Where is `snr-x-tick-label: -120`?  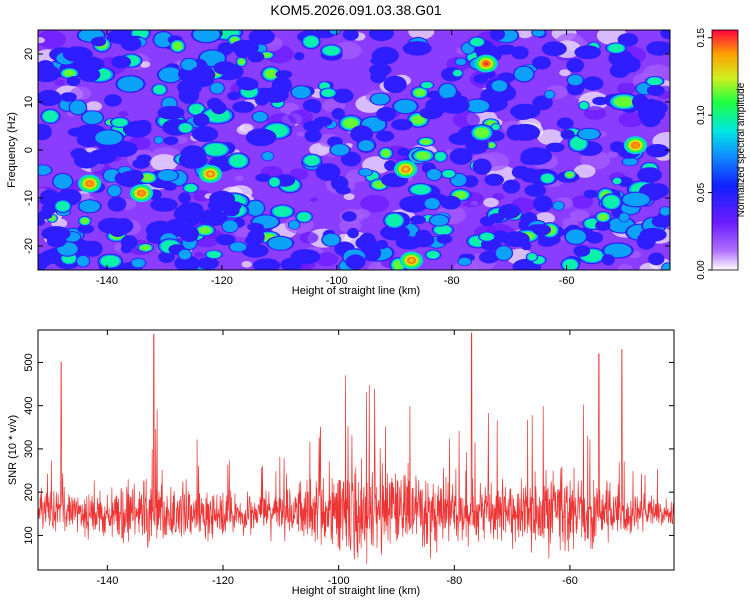
snr-x-tick-label: -120 is located at coordinates (223, 581).